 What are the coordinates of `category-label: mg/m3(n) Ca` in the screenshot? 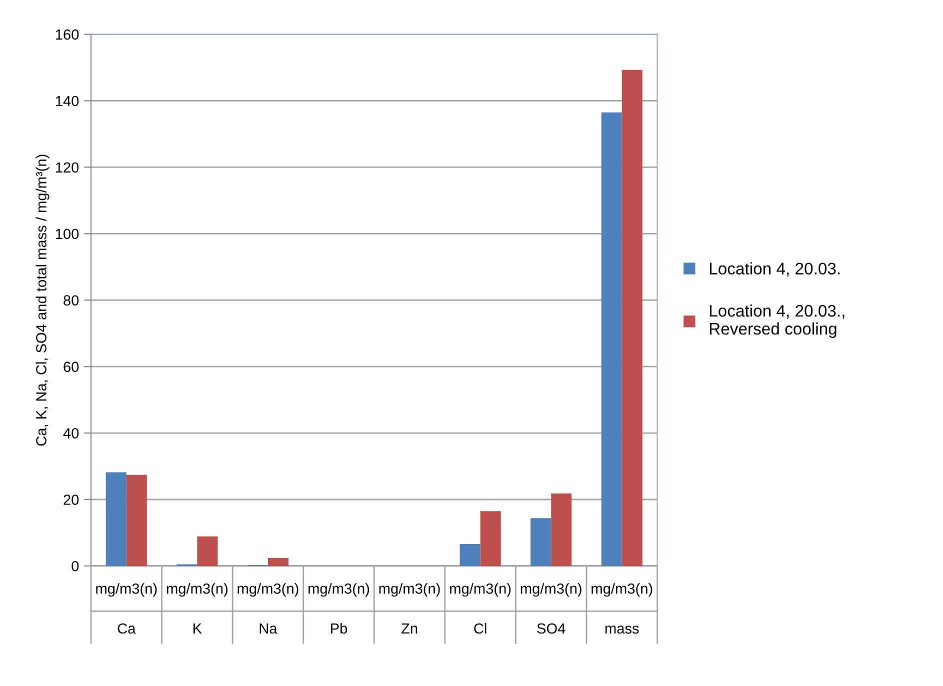 It's located at (126, 608).